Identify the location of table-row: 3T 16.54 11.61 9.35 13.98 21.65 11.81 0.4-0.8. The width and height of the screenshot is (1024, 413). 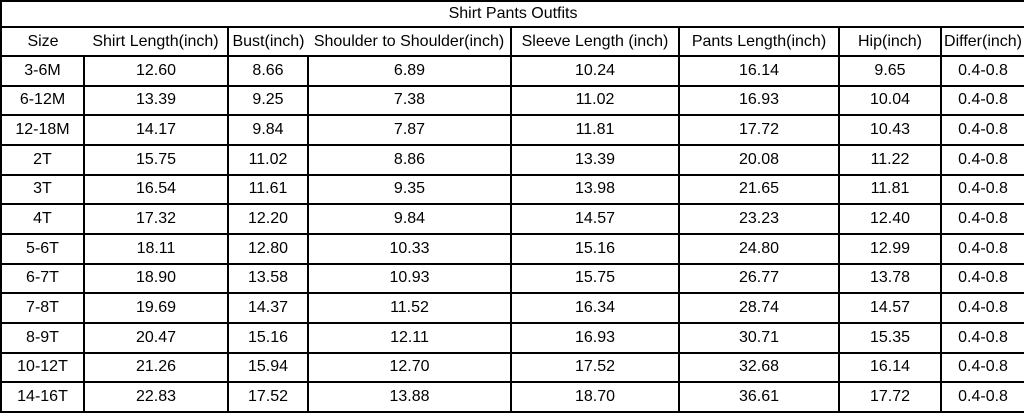
(512, 189).